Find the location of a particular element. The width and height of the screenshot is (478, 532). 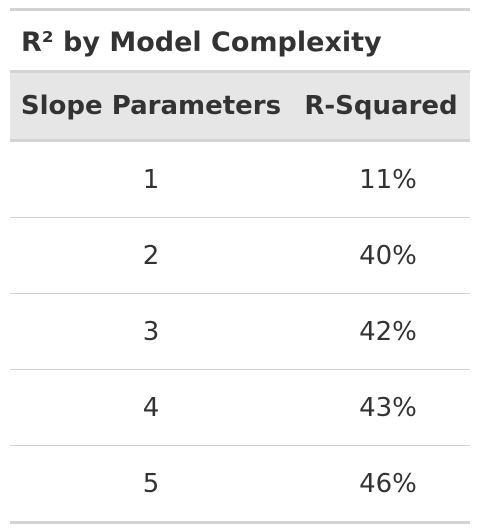

table-row: 2 40% is located at coordinates (240, 255).